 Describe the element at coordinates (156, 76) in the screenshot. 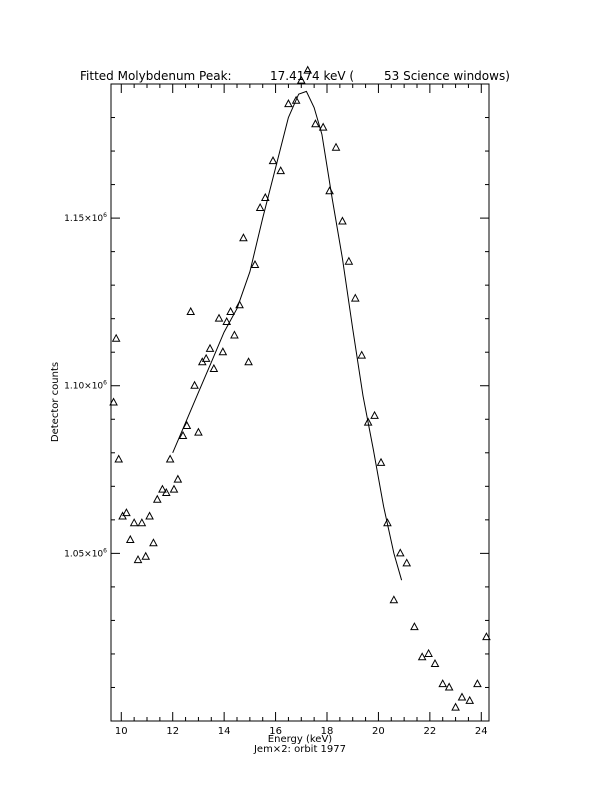

I see `chart-title-left: Fitted Molybdenum Peak:` at that location.